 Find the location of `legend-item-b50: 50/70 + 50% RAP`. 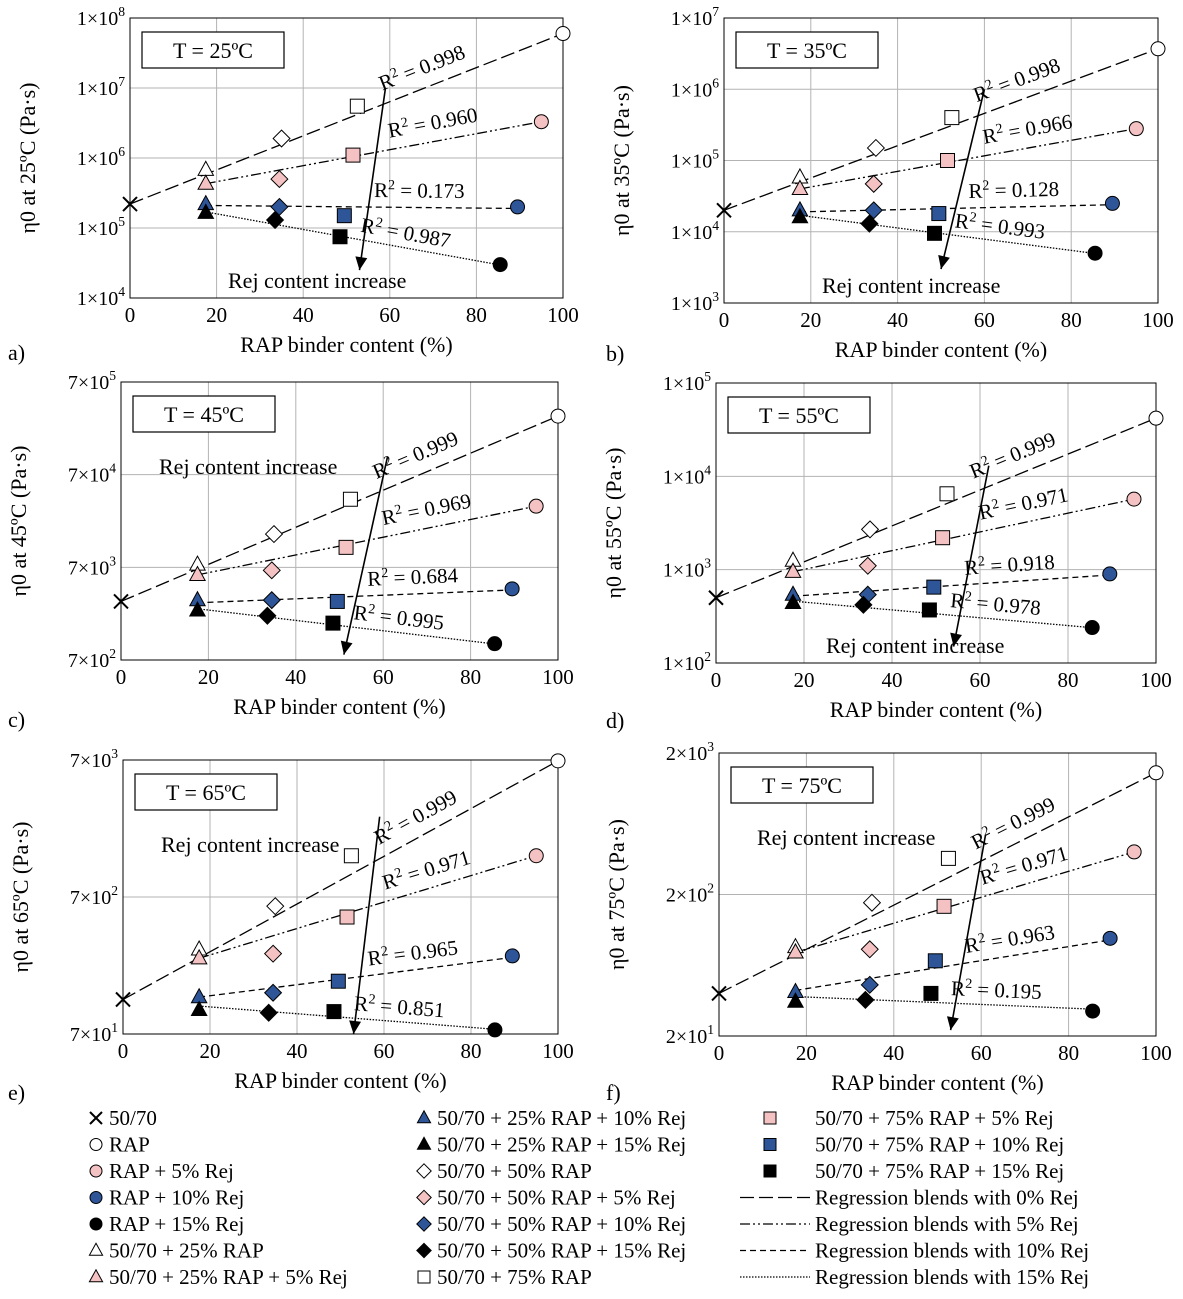

legend-item-b50: 50/70 + 50% RAP is located at coordinates (504, 1171).